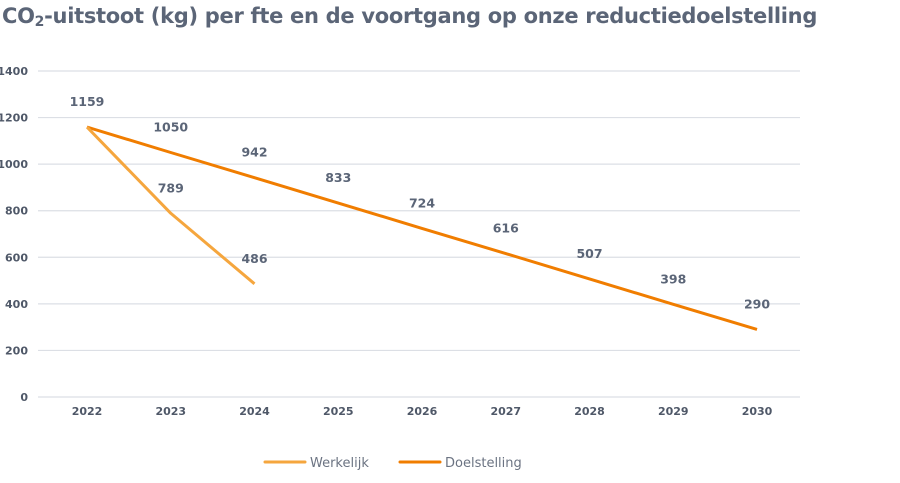  Describe the element at coordinates (422, 411) in the screenshot. I see `x-tick-label: 2026` at that location.